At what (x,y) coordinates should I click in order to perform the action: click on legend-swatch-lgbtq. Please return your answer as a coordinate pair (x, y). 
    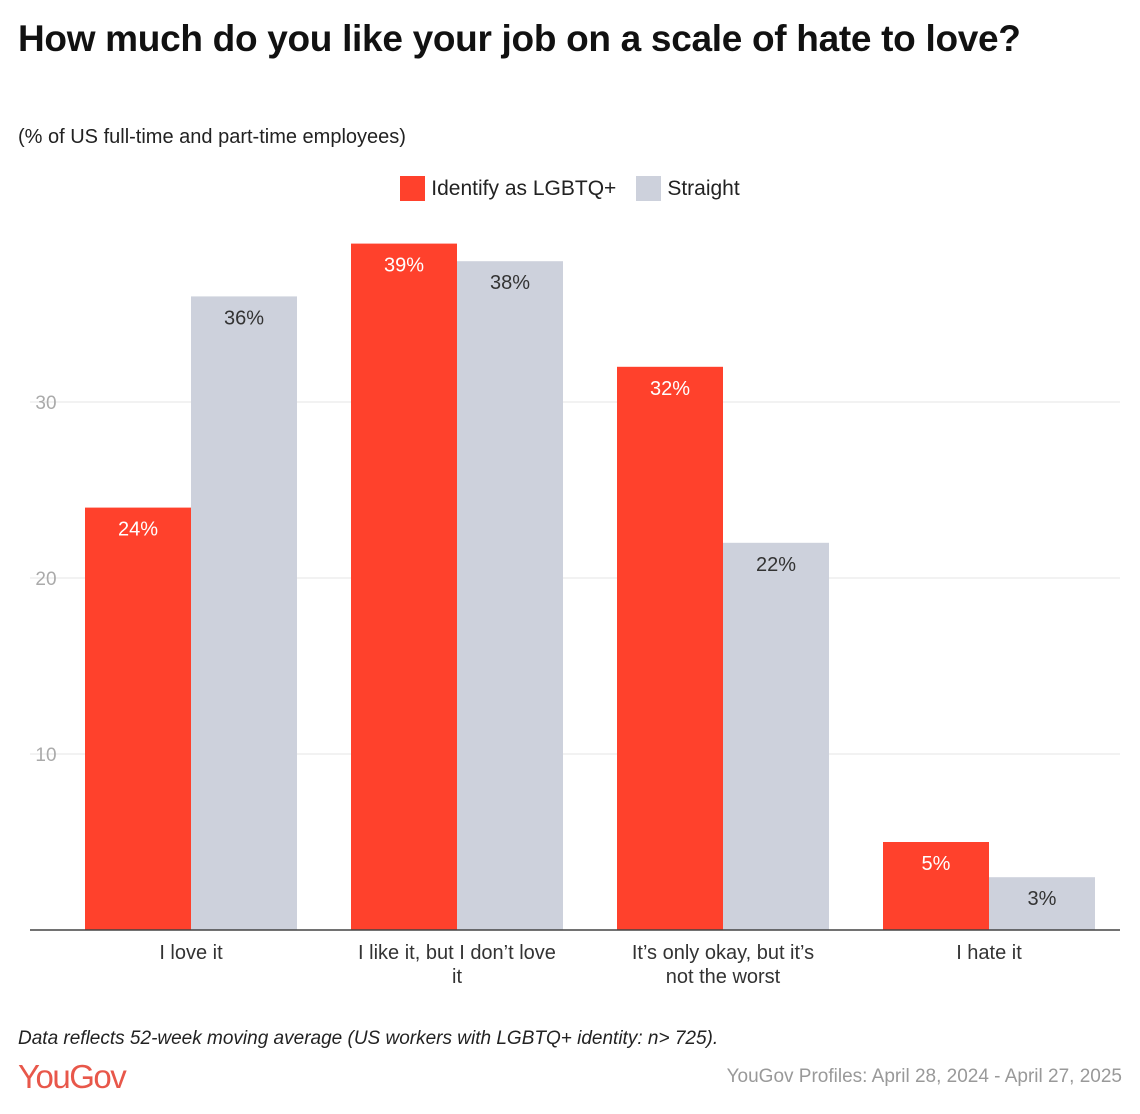
    Looking at the image, I should click on (413, 188).